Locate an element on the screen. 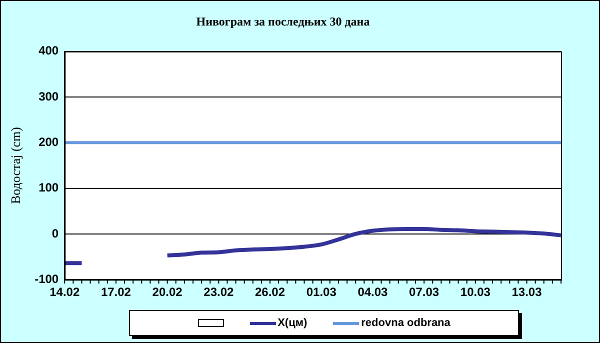 The width and height of the screenshot is (600, 343). x-tick-label: 10.03 is located at coordinates (475, 292).